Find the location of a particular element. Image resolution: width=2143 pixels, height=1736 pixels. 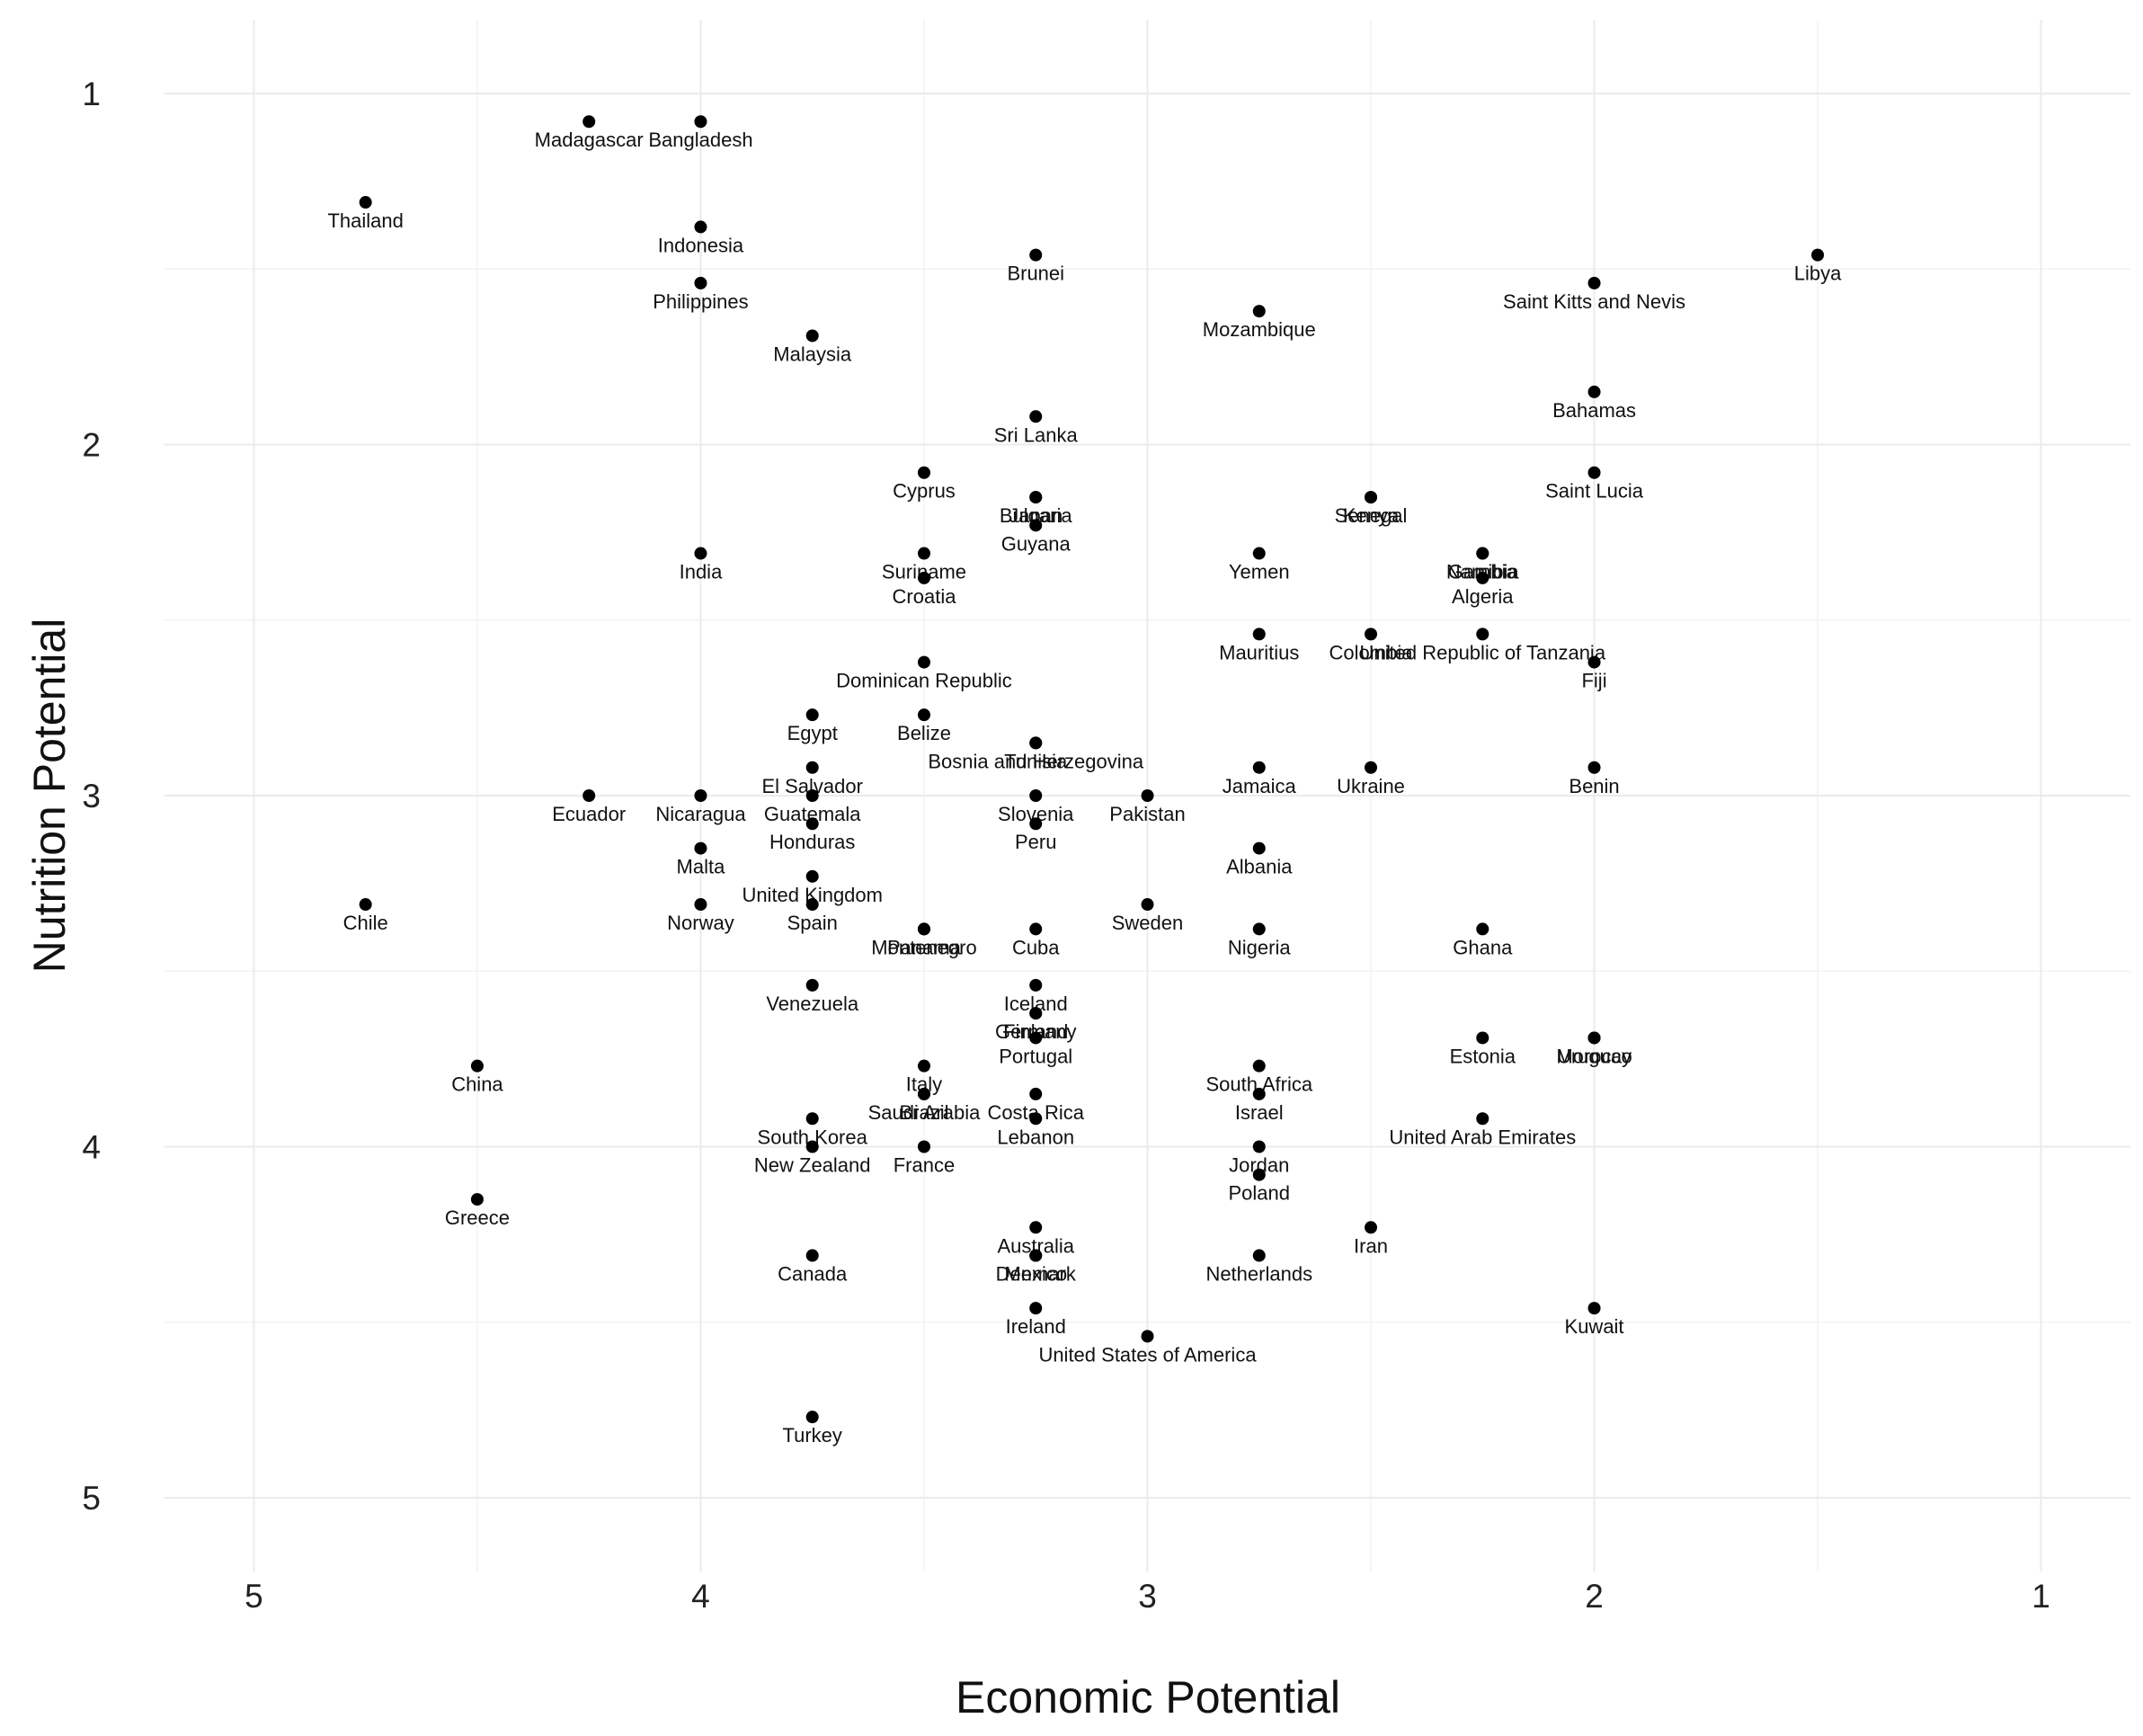

point-label: Ghana is located at coordinates (1483, 947).